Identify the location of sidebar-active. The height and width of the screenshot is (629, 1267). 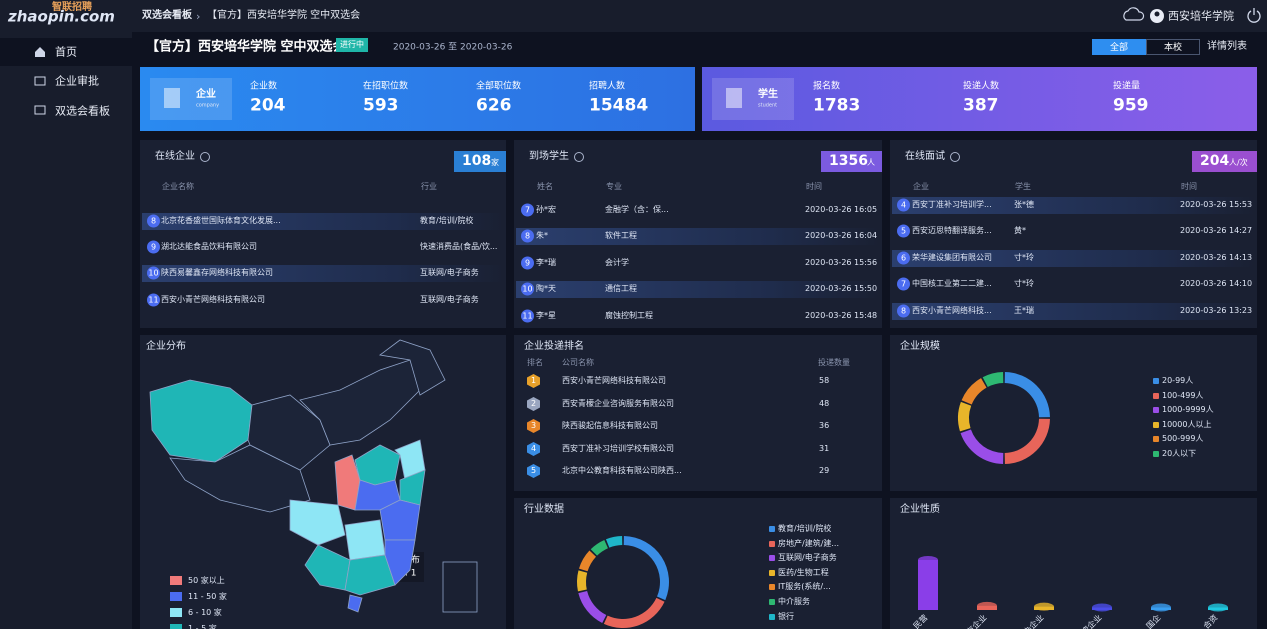
(66, 52).